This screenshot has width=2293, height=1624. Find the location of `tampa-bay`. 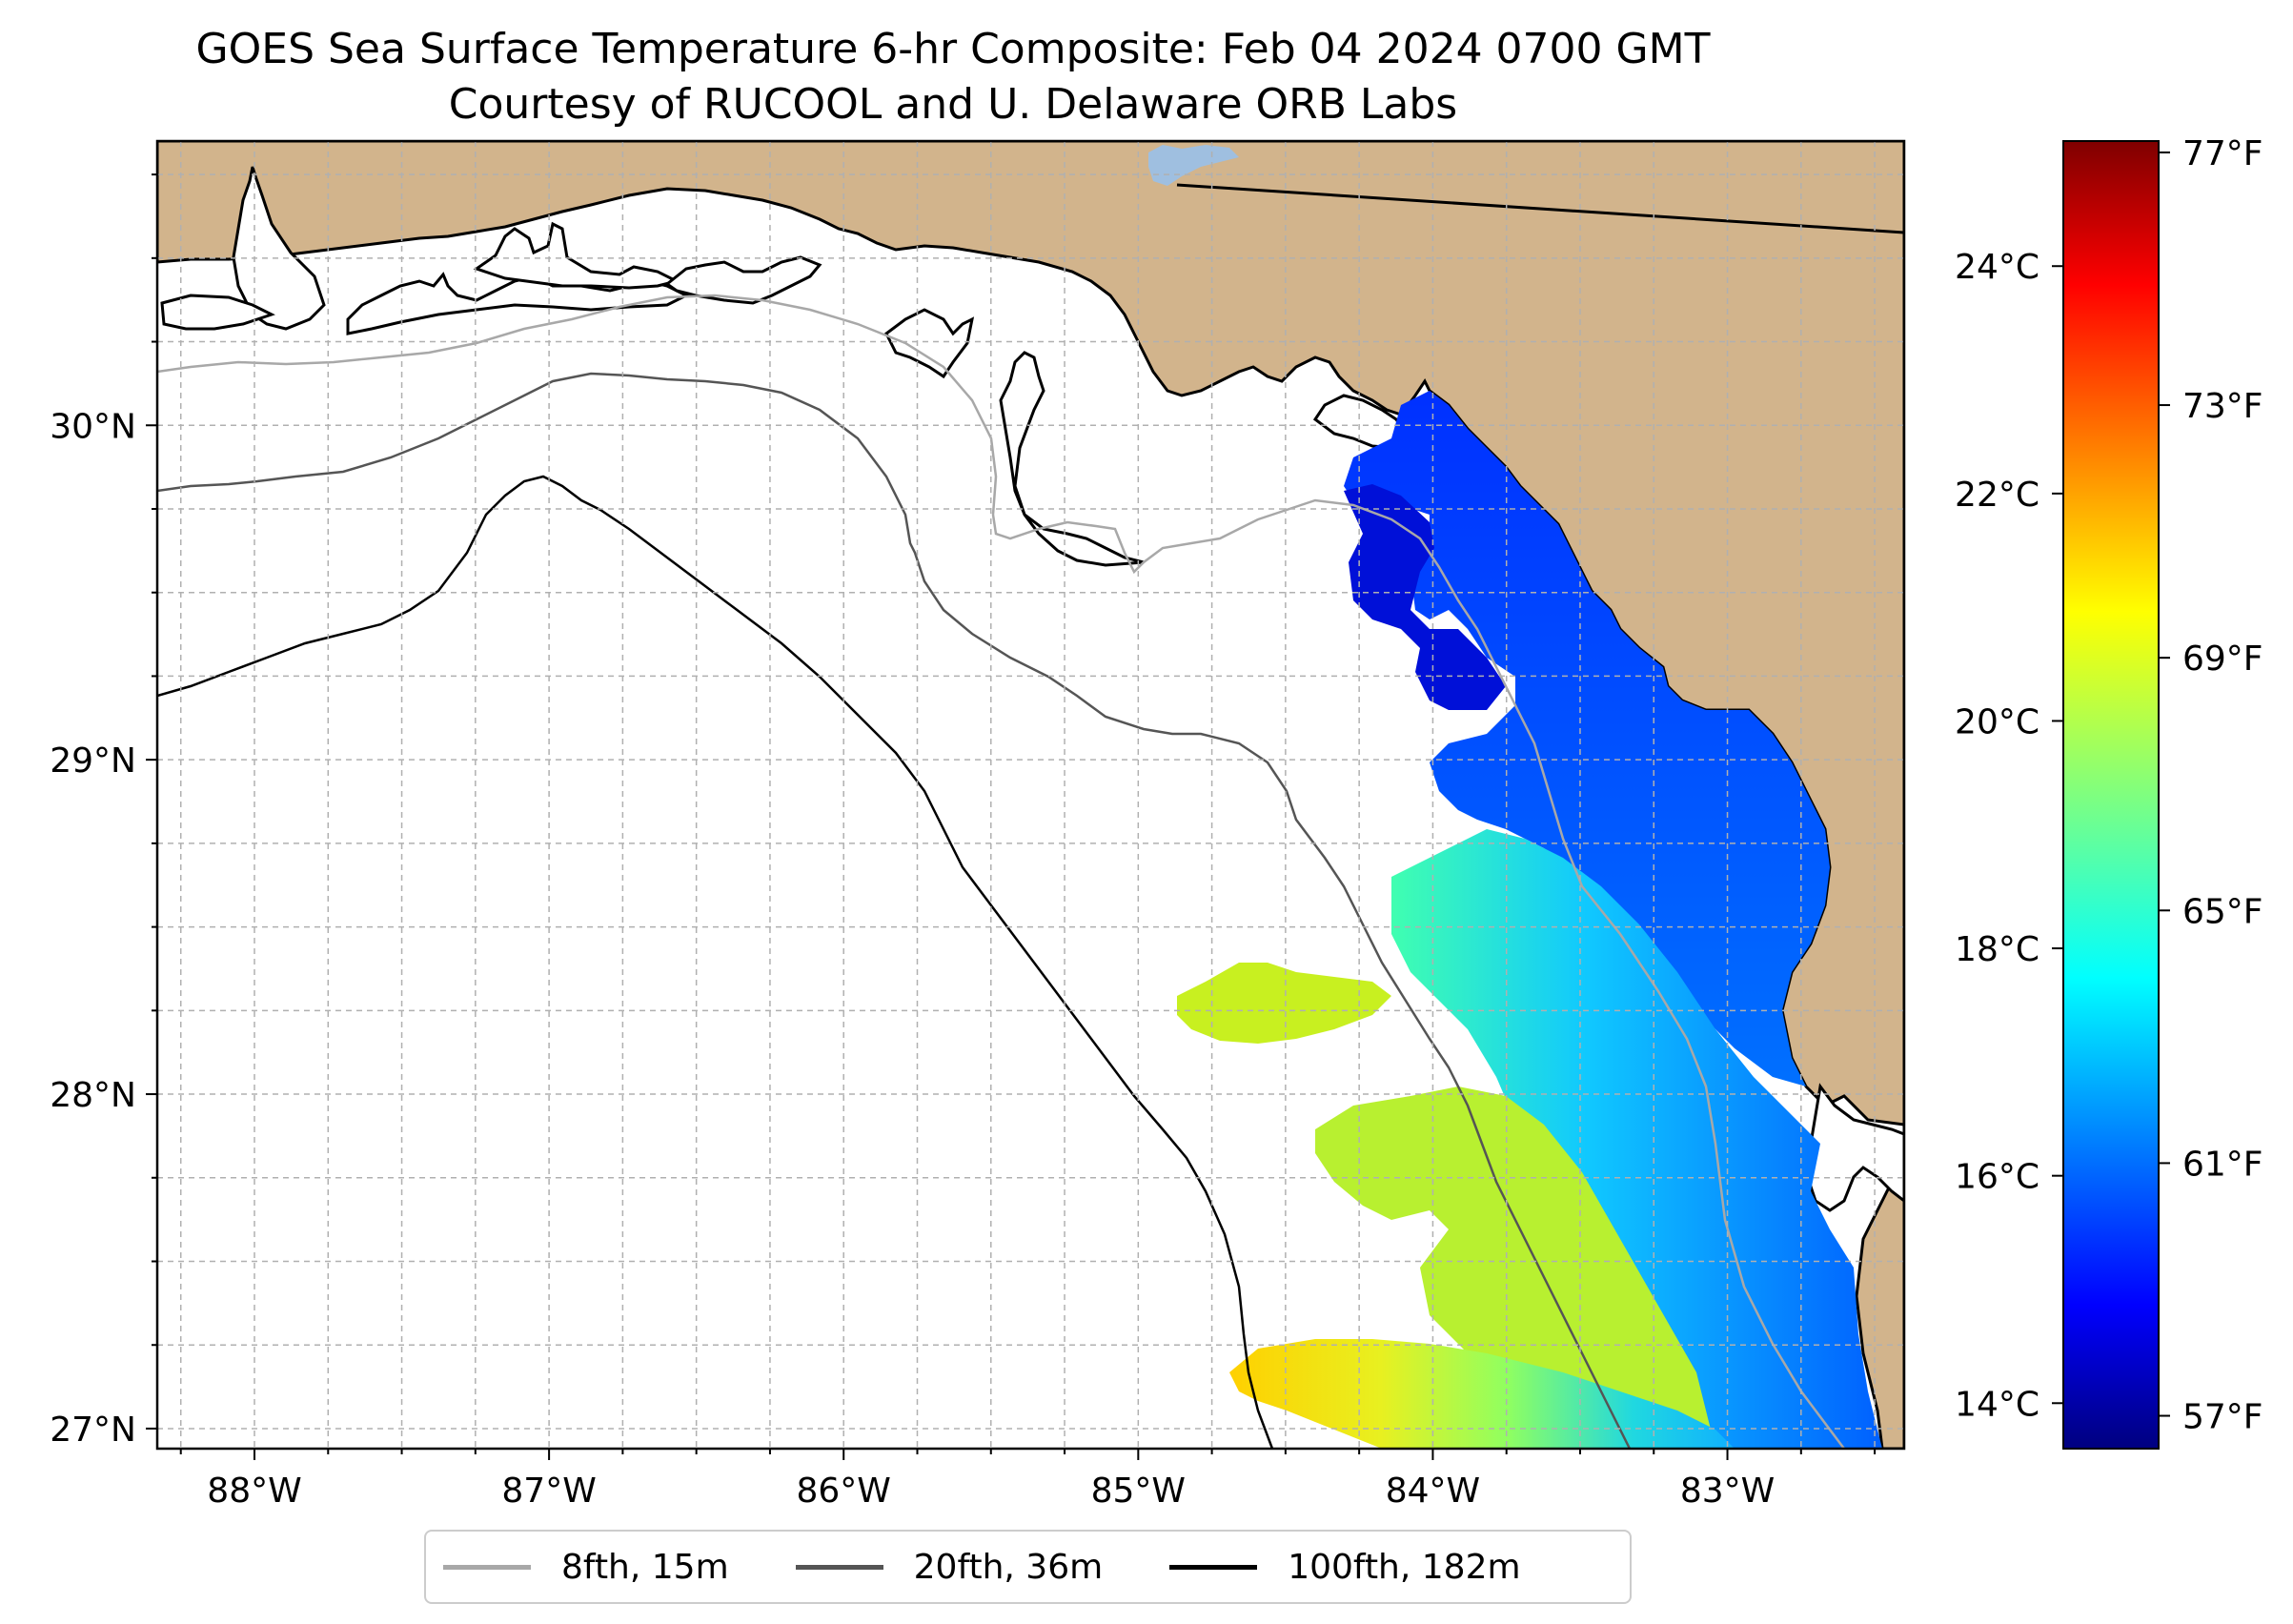

tampa-bay is located at coordinates (1854, 1147).